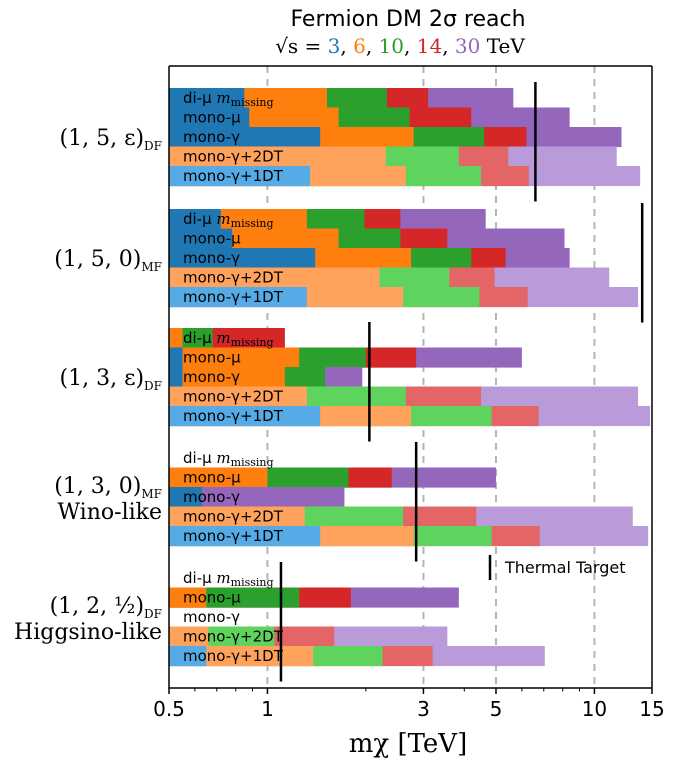 The image size is (677, 772). I want to click on x-tick-label: 0.5, so click(169, 709).